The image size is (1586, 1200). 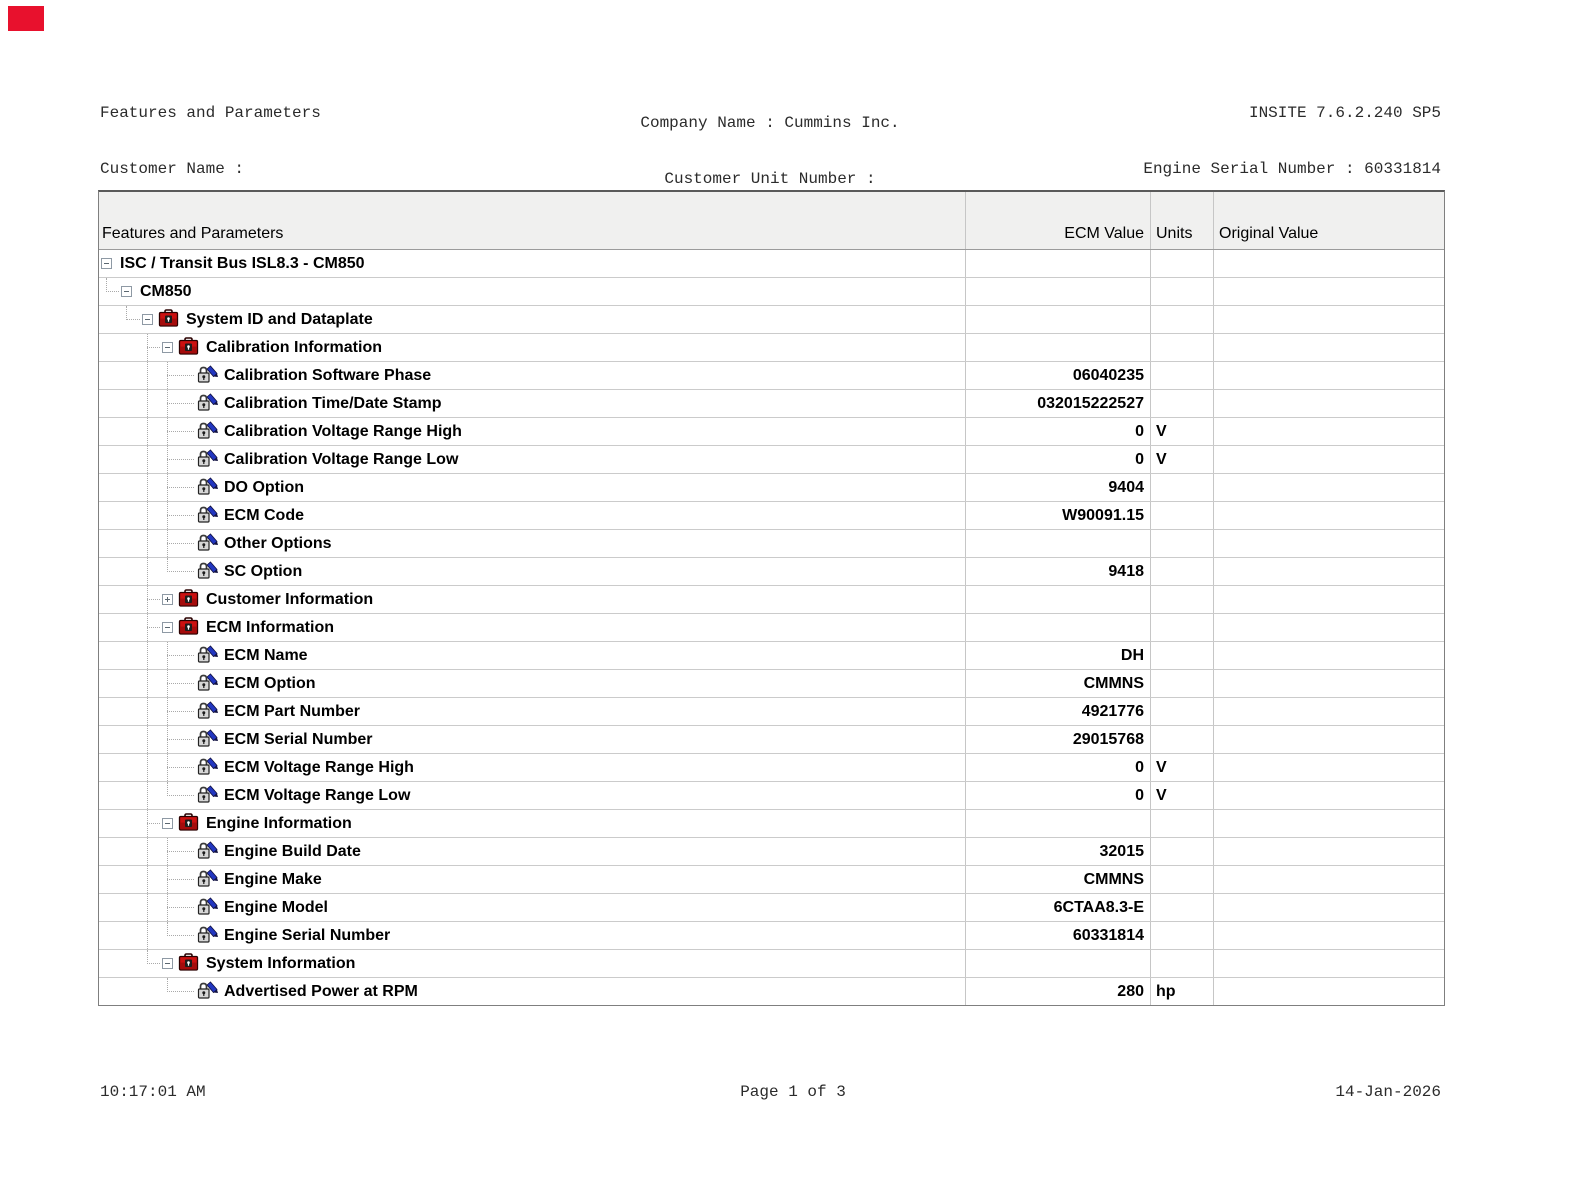 I want to click on feature-tree-cell: ECM Serial Number, so click(x=532, y=739).